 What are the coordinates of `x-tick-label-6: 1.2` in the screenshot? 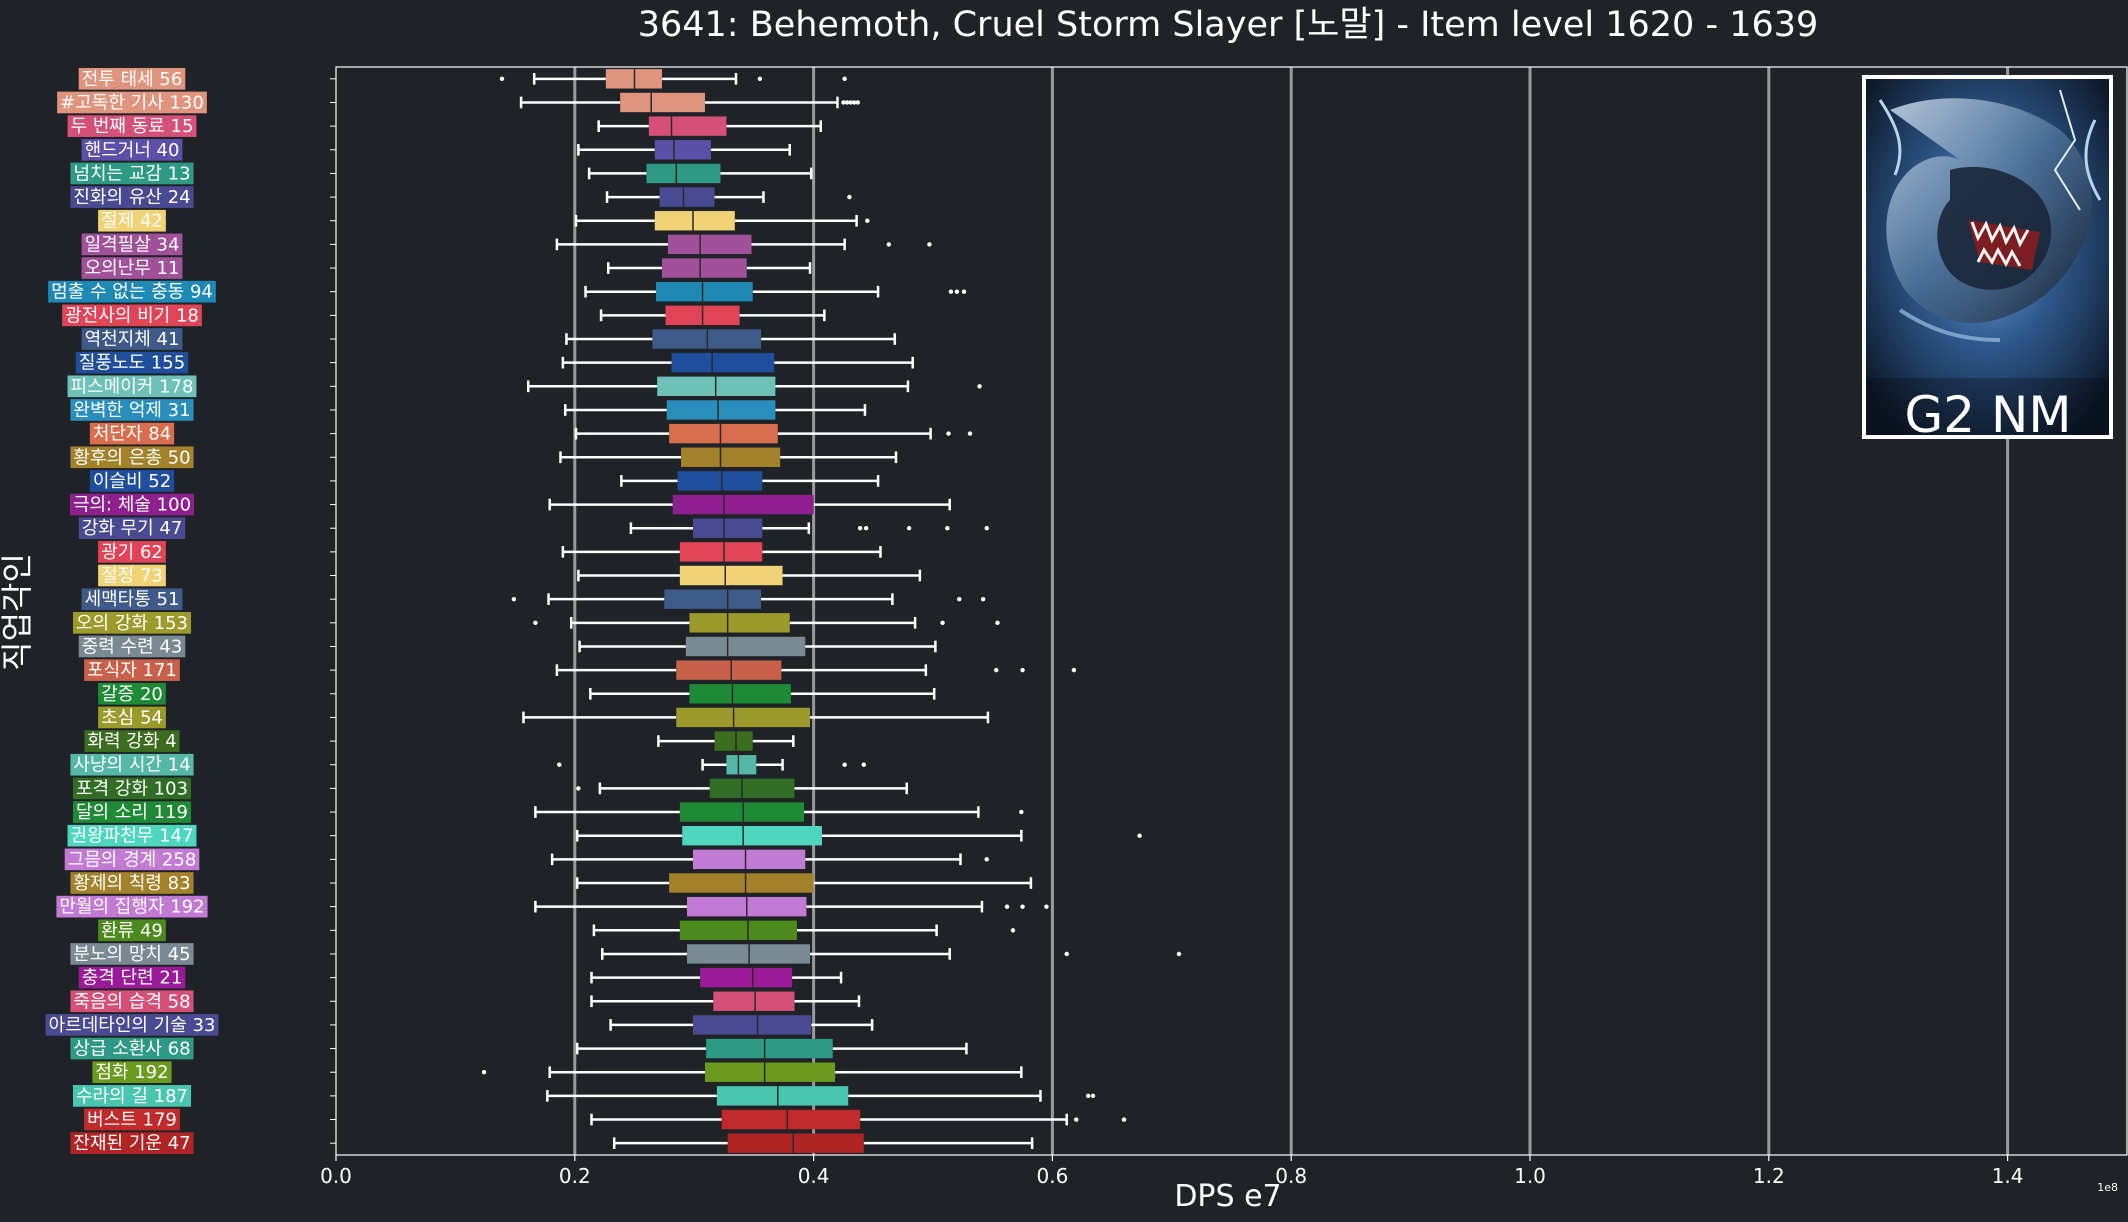 It's located at (1769, 1176).